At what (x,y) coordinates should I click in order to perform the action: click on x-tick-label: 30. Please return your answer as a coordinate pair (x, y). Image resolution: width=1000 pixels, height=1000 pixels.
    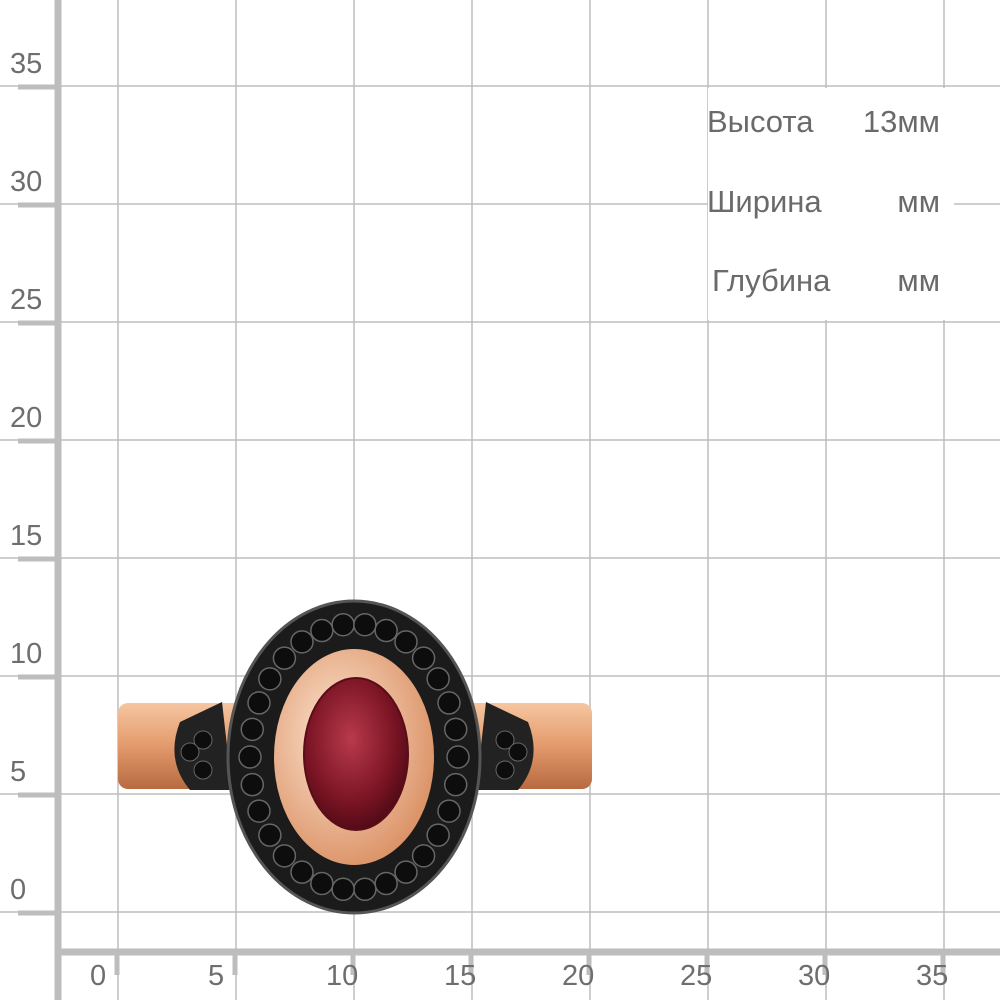
    Looking at the image, I should click on (814, 976).